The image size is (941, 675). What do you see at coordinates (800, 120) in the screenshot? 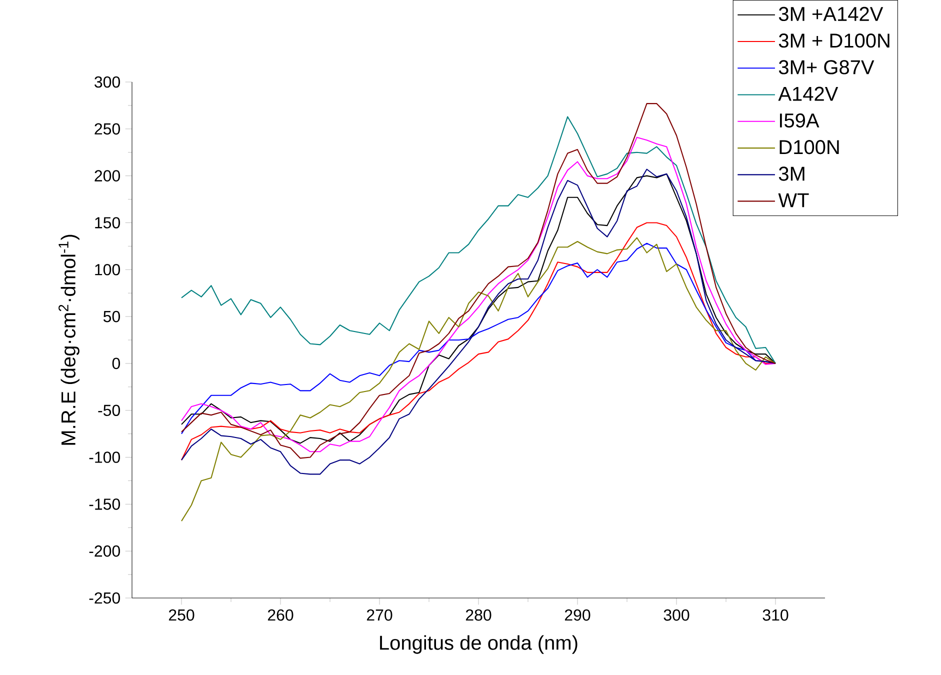
I see `legend-label: I59A` at bounding box center [800, 120].